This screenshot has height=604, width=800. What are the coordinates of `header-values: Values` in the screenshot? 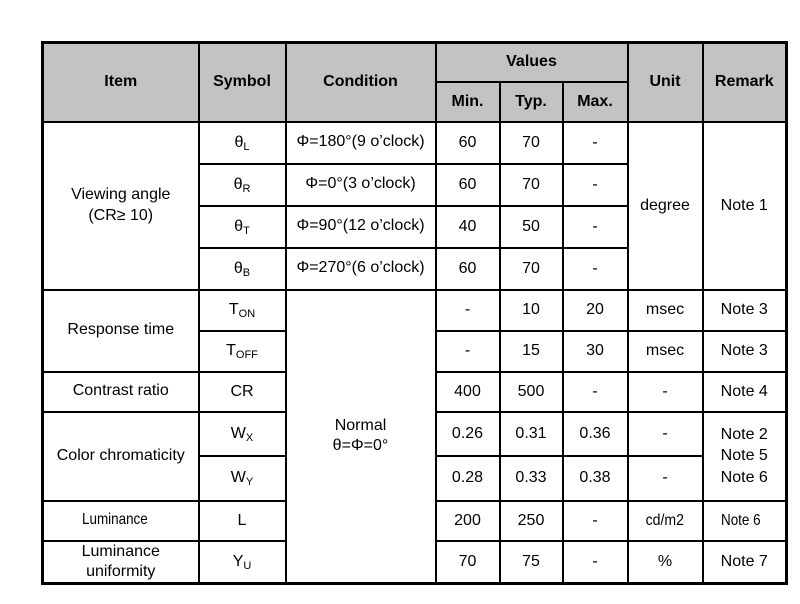 It's located at (531, 62).